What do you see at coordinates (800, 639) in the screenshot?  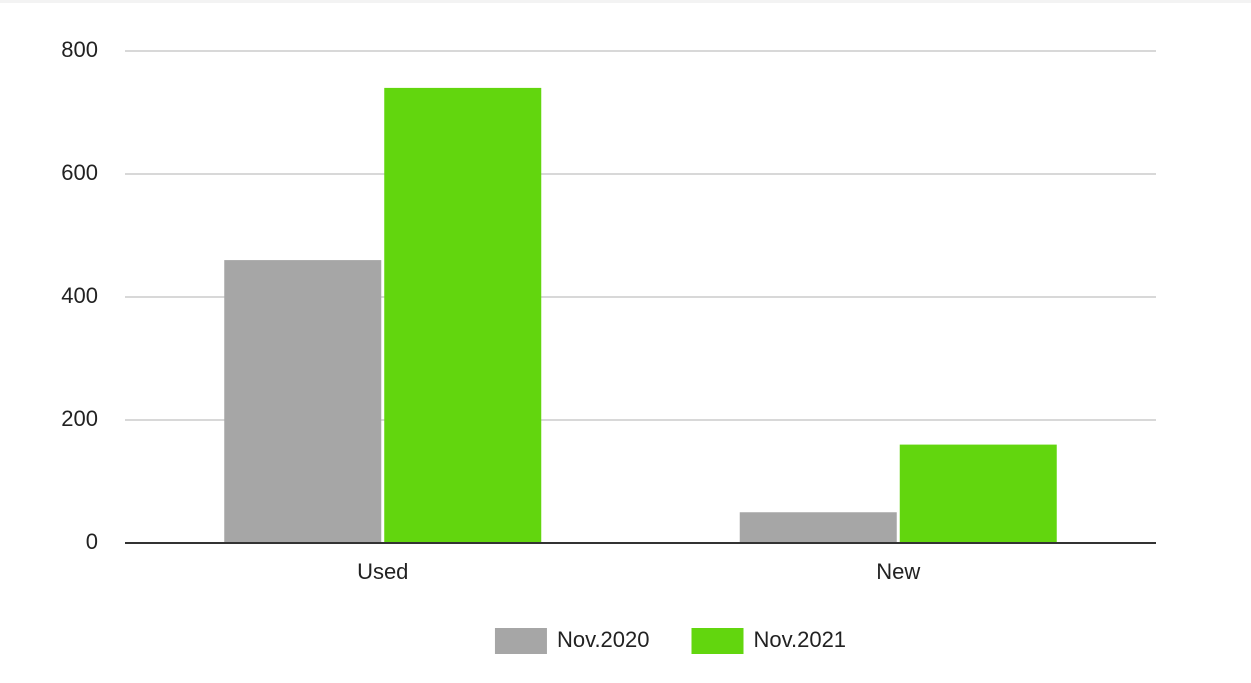 I see `legend-label: Nov.2021` at bounding box center [800, 639].